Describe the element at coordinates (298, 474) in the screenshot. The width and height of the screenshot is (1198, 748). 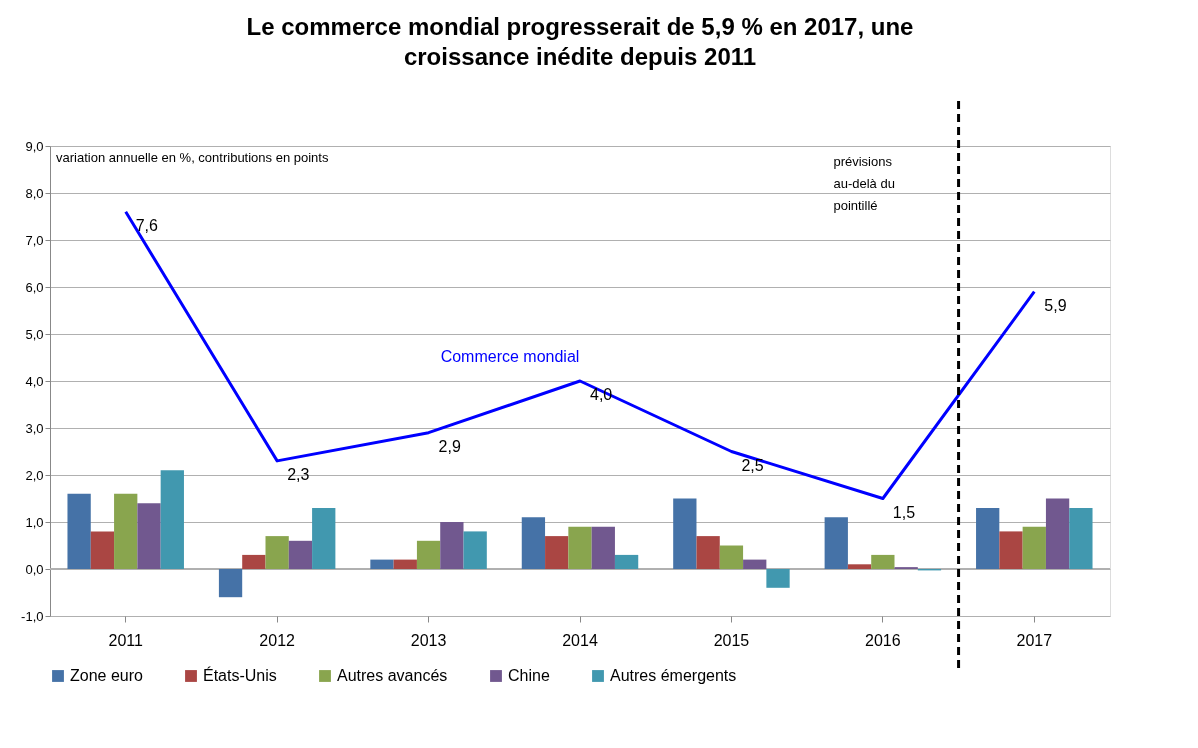
I see `data-label: 2,3` at that location.